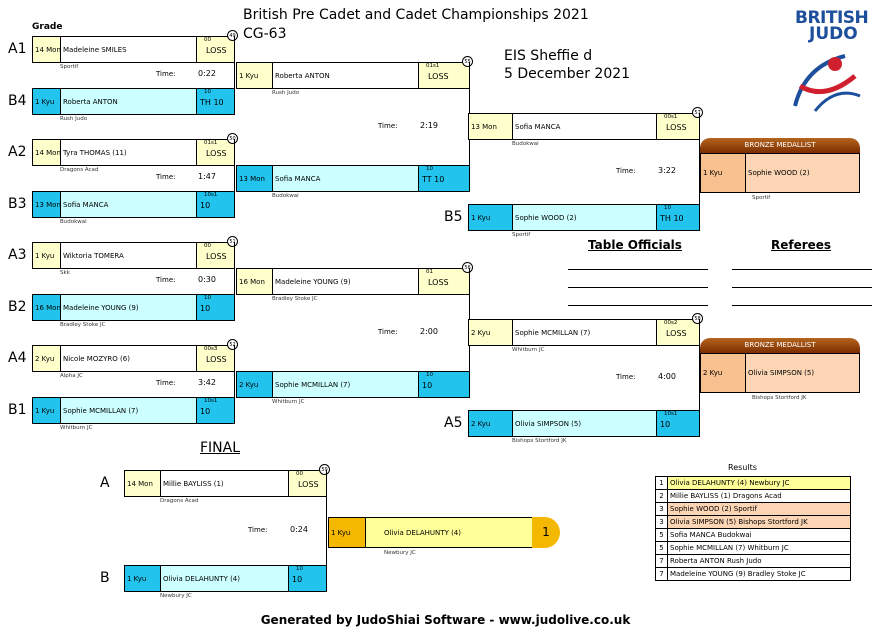 This screenshot has height=630, width=891. What do you see at coordinates (635, 245) in the screenshot?
I see `officials-heading: Table Officials` at bounding box center [635, 245].